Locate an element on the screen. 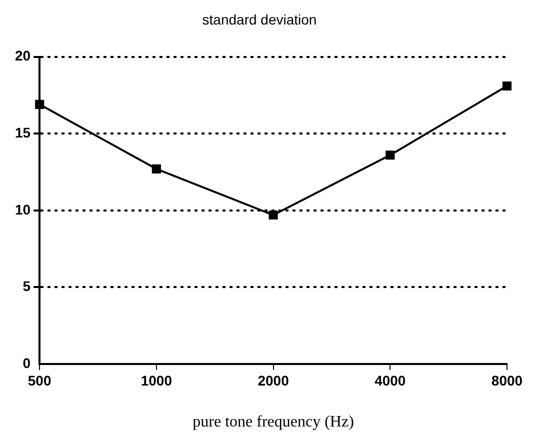  x-tick-label: 8000 is located at coordinates (507, 380).